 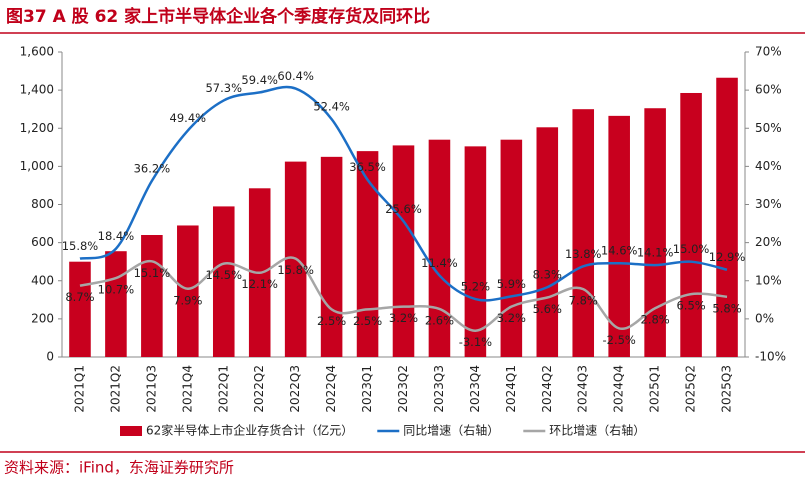 I want to click on data-label: 2.8%, so click(x=655, y=320).